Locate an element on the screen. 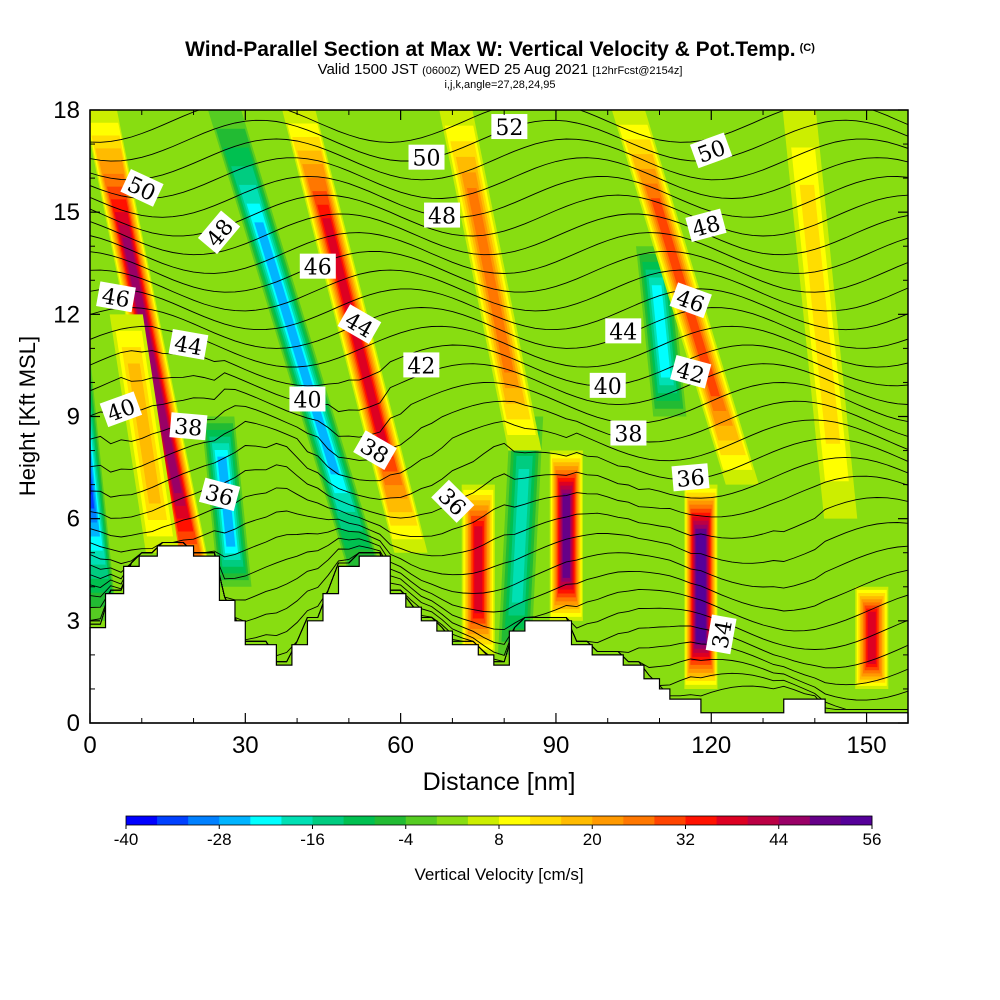 This screenshot has height=1000, width=1000. y-tick-label: 15 is located at coordinates (66, 212).